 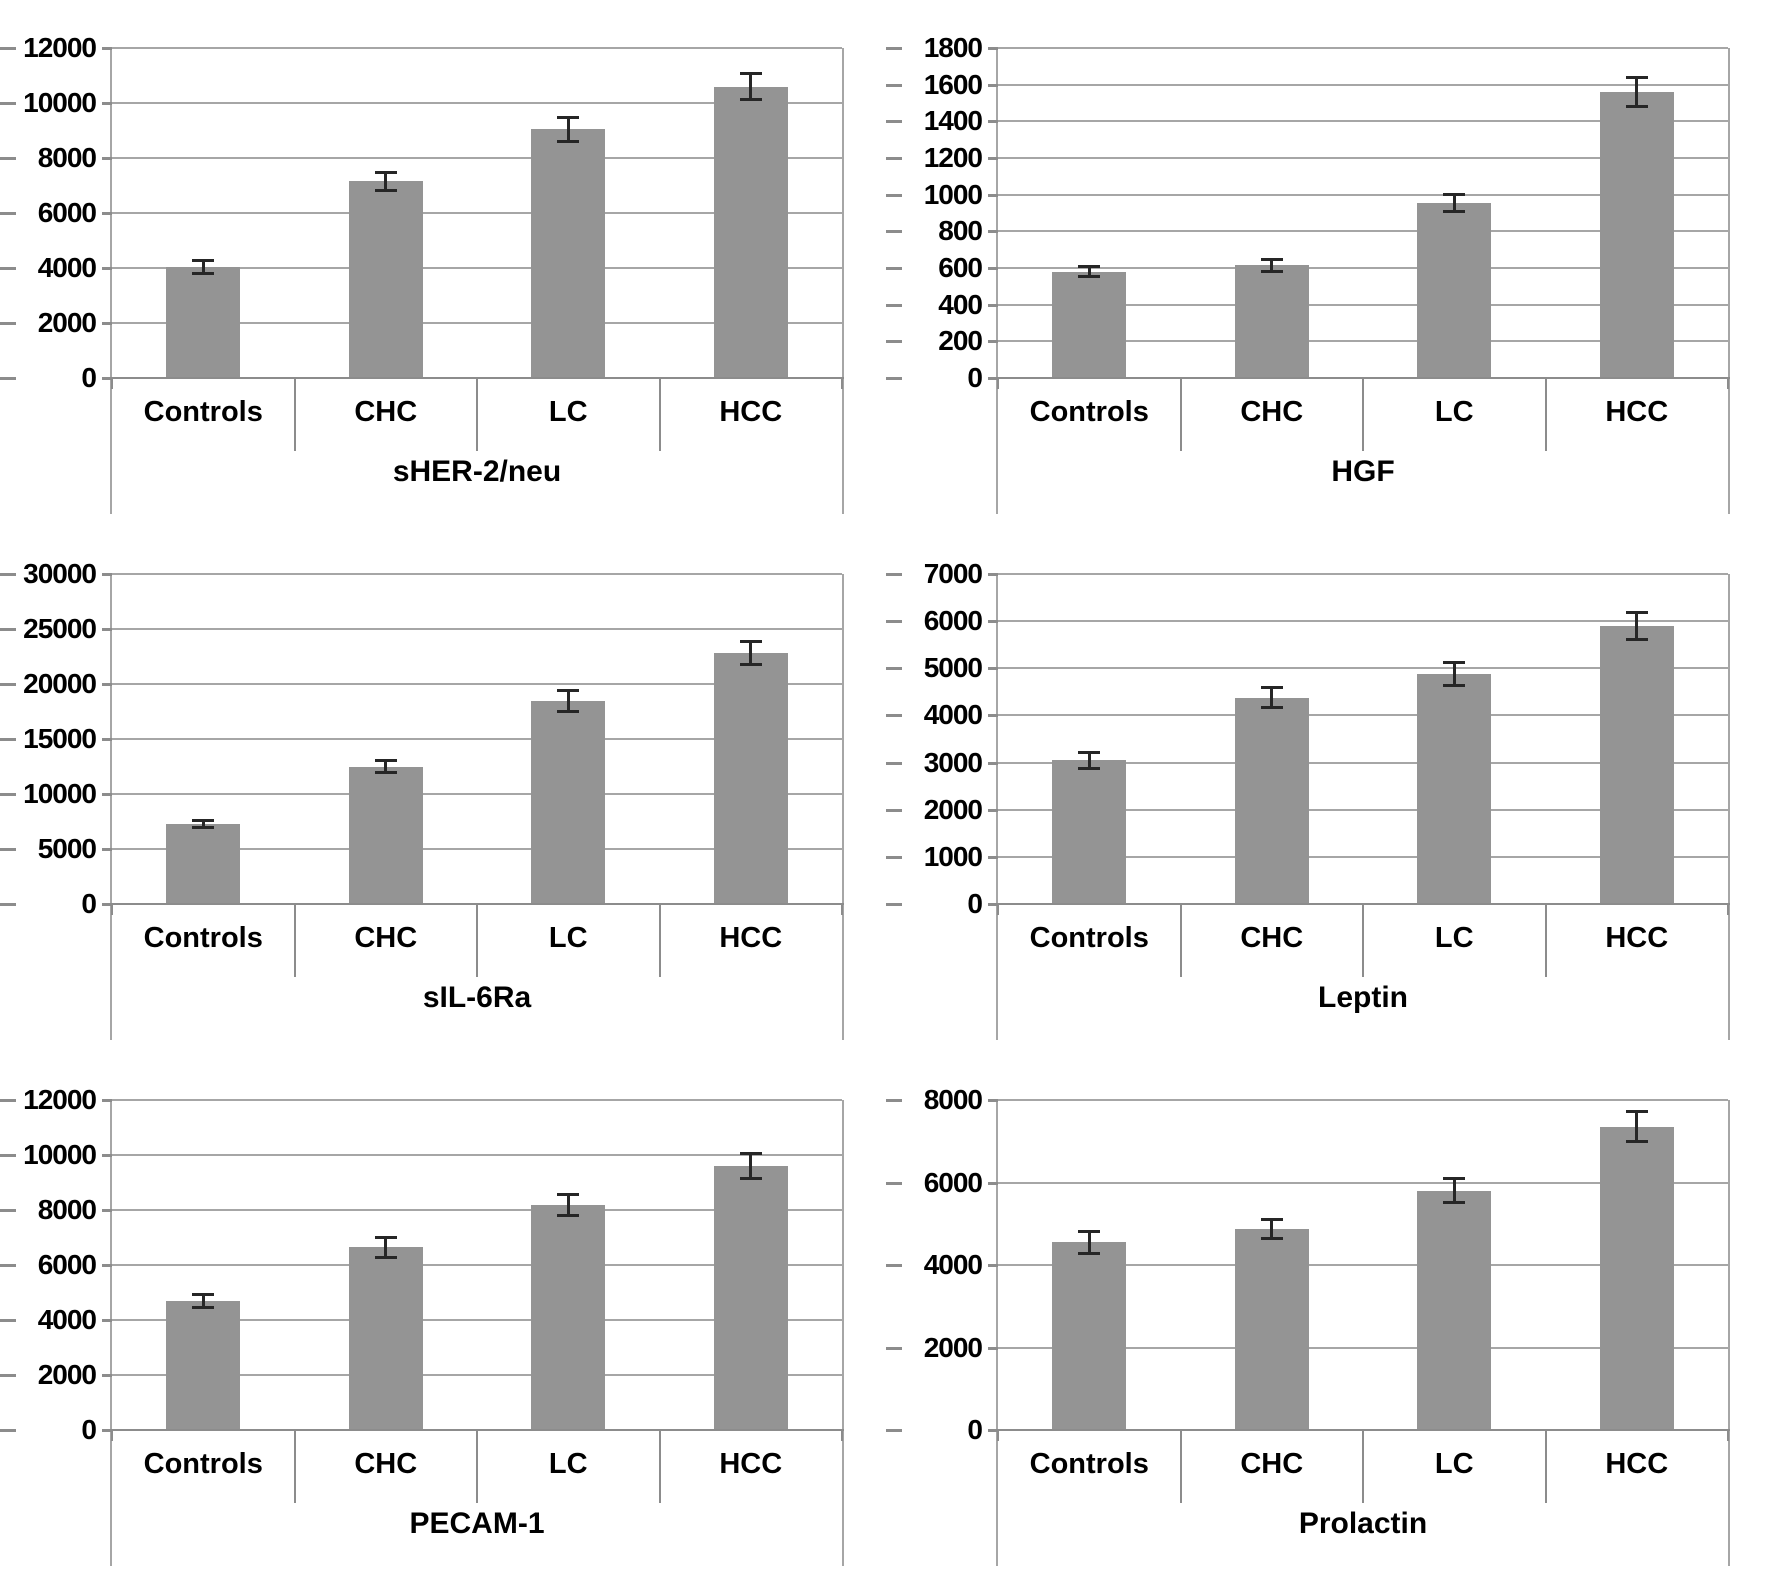 I want to click on y-axis-tick-label: 7000, so click(x=953, y=573).